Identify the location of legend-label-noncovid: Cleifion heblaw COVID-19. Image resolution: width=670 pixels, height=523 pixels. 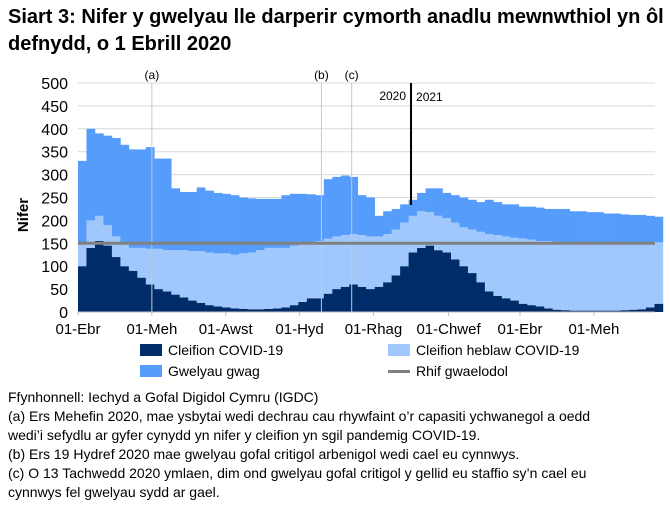
(498, 350).